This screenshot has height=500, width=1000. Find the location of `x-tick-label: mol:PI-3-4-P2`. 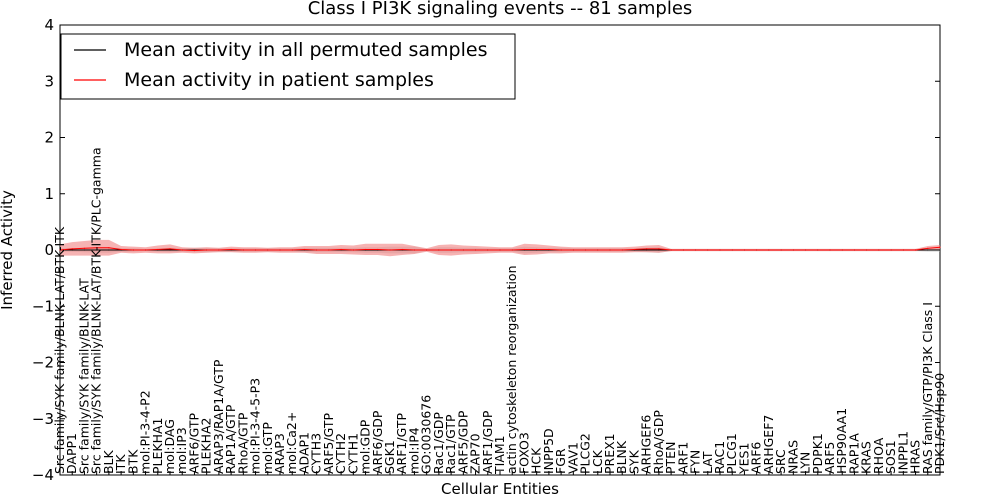

x-tick-label: mol:PI-3-4-P2 is located at coordinates (145, 432).